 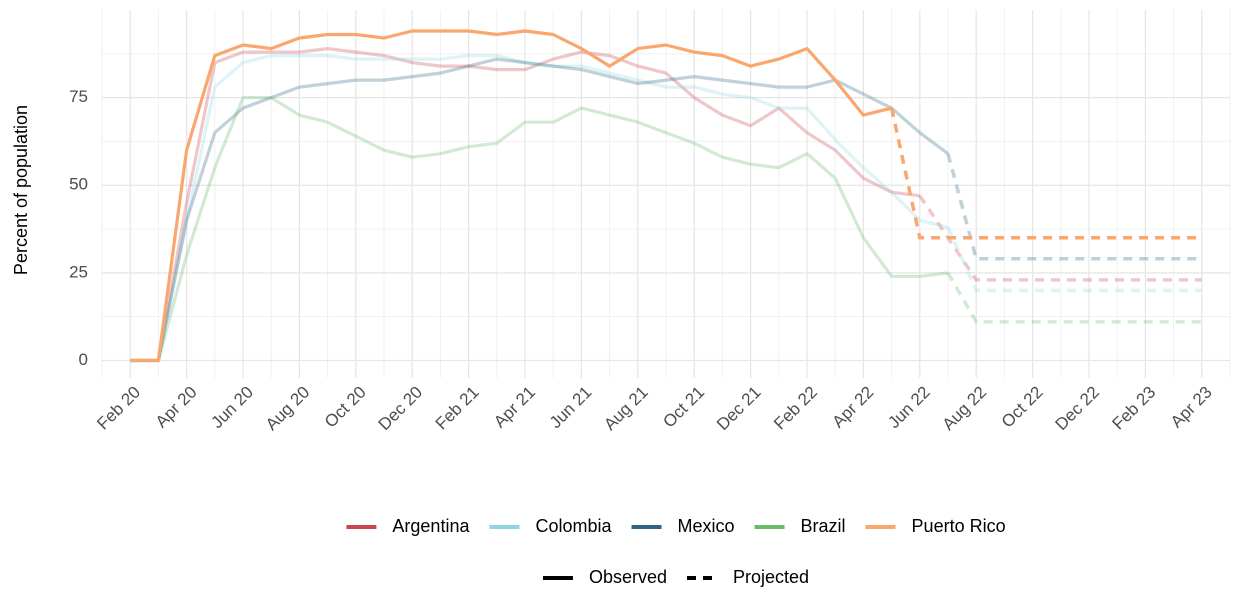 What do you see at coordinates (683, 407) in the screenshot?
I see `x-tick-label: Oct 21` at bounding box center [683, 407].